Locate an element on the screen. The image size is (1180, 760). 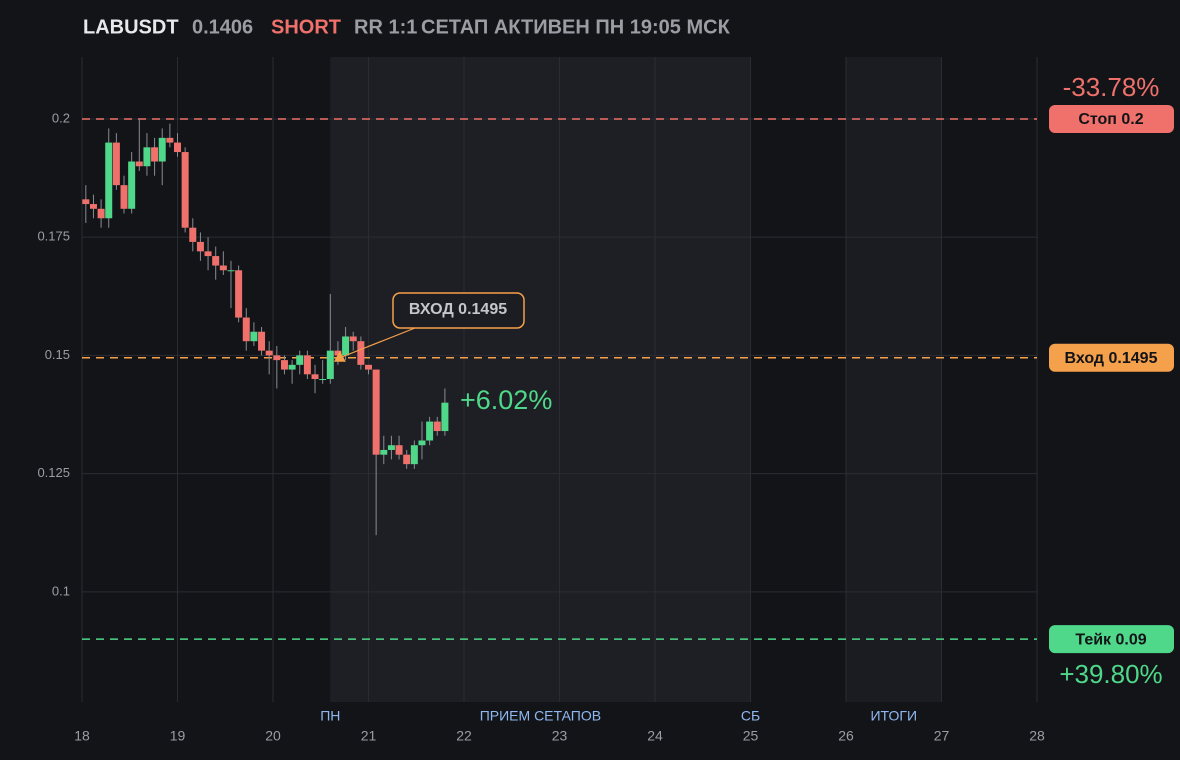
x-tick-label: 27 is located at coordinates (942, 736).